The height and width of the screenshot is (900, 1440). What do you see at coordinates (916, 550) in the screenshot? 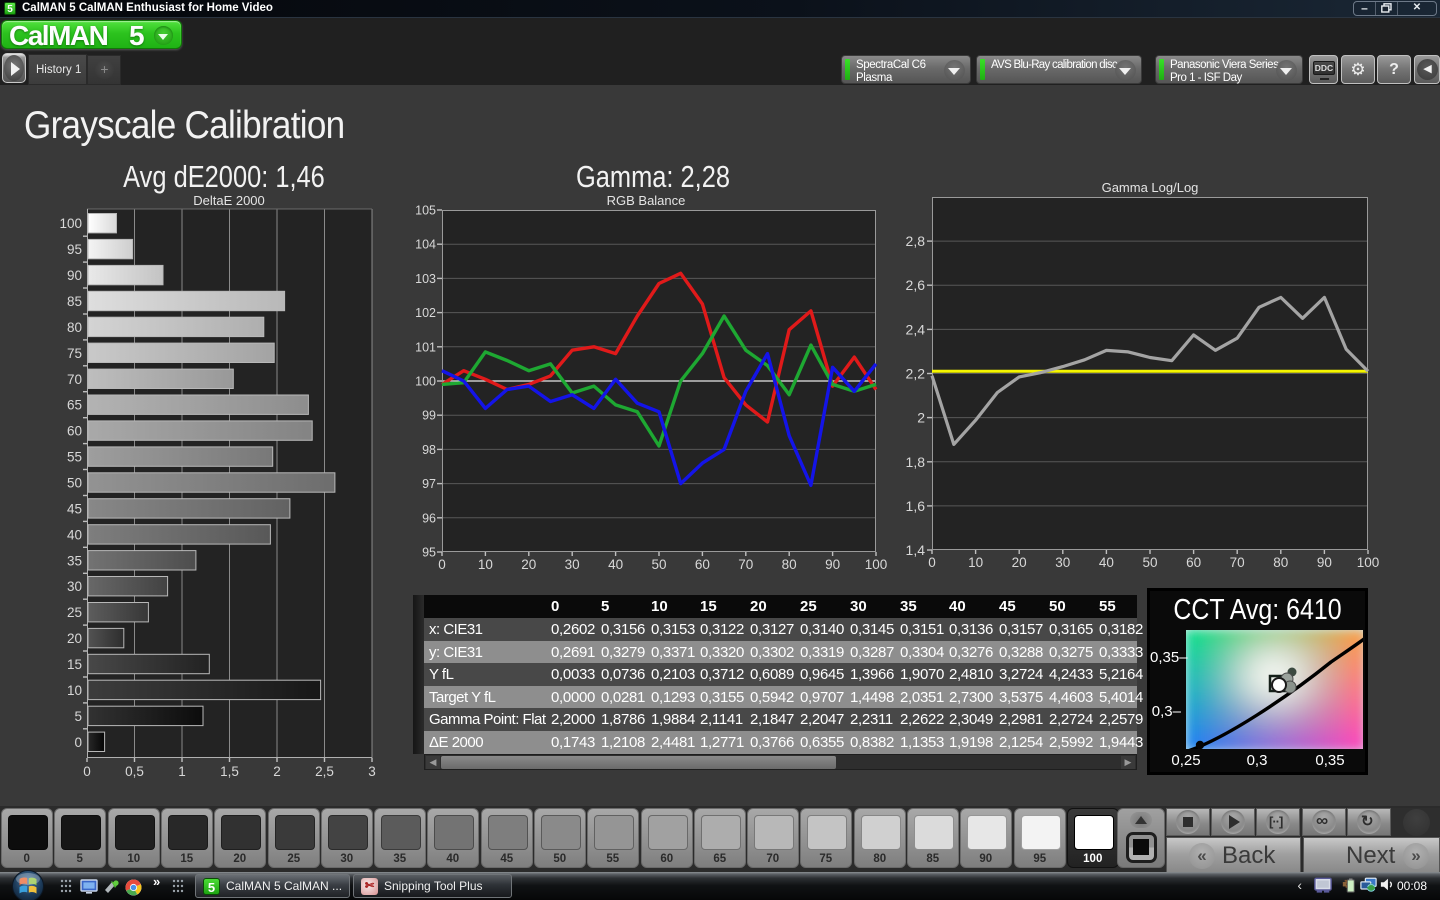
I see `svg-text: 1,4` at bounding box center [916, 550].